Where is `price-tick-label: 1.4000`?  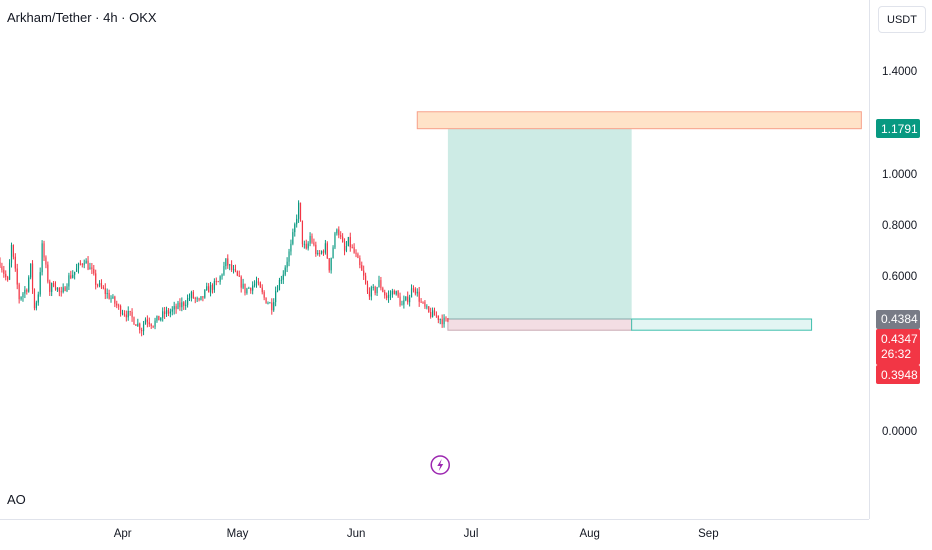
price-tick-label: 1.4000 is located at coordinates (900, 71).